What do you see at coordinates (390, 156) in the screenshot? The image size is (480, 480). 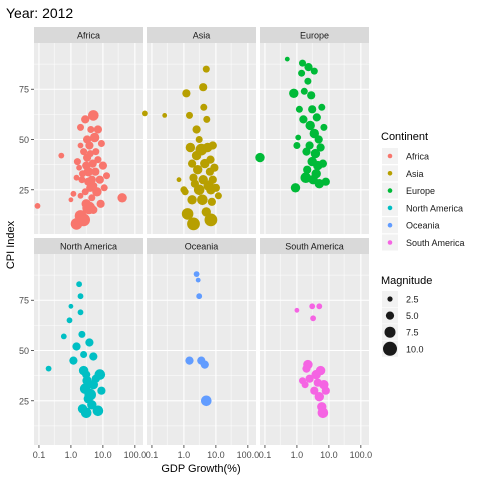 I see `legend-swatch-africa` at bounding box center [390, 156].